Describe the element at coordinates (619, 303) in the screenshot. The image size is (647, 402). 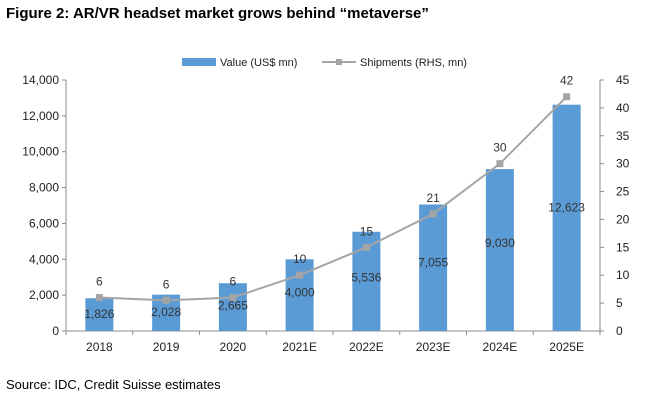
I see `right-tick-label: 5` at that location.